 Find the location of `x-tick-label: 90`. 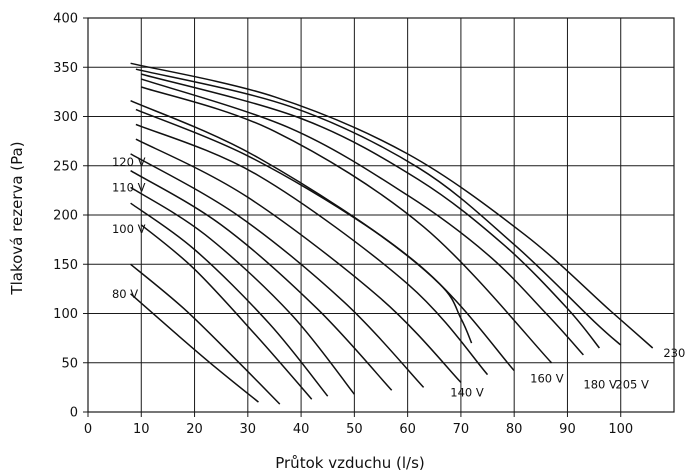

x-tick-label: 90 is located at coordinates (567, 429).